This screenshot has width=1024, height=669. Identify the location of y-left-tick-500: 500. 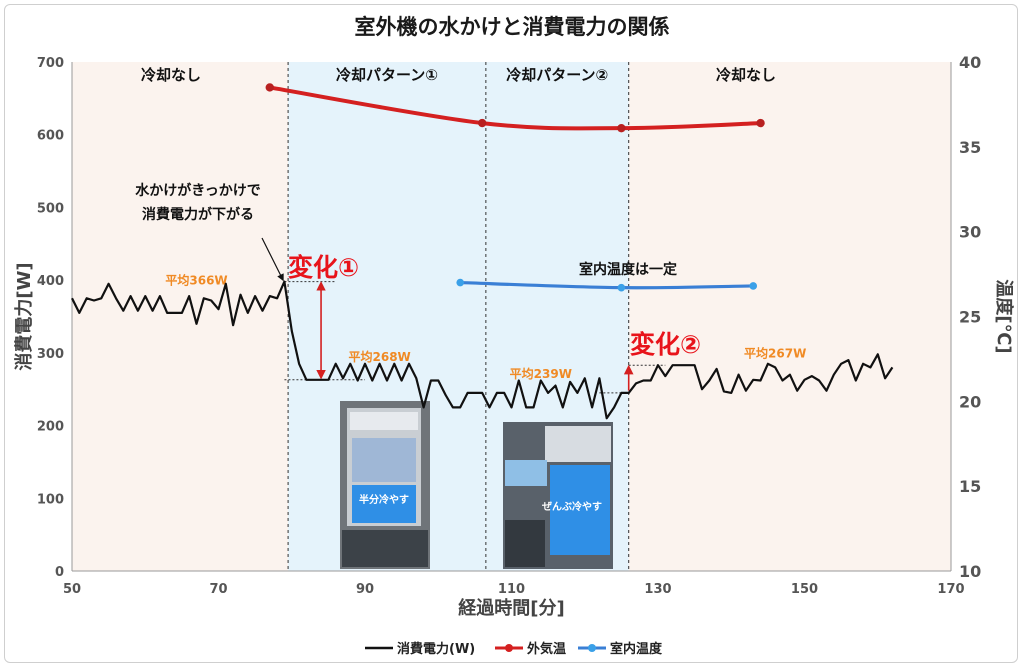
(50, 208).